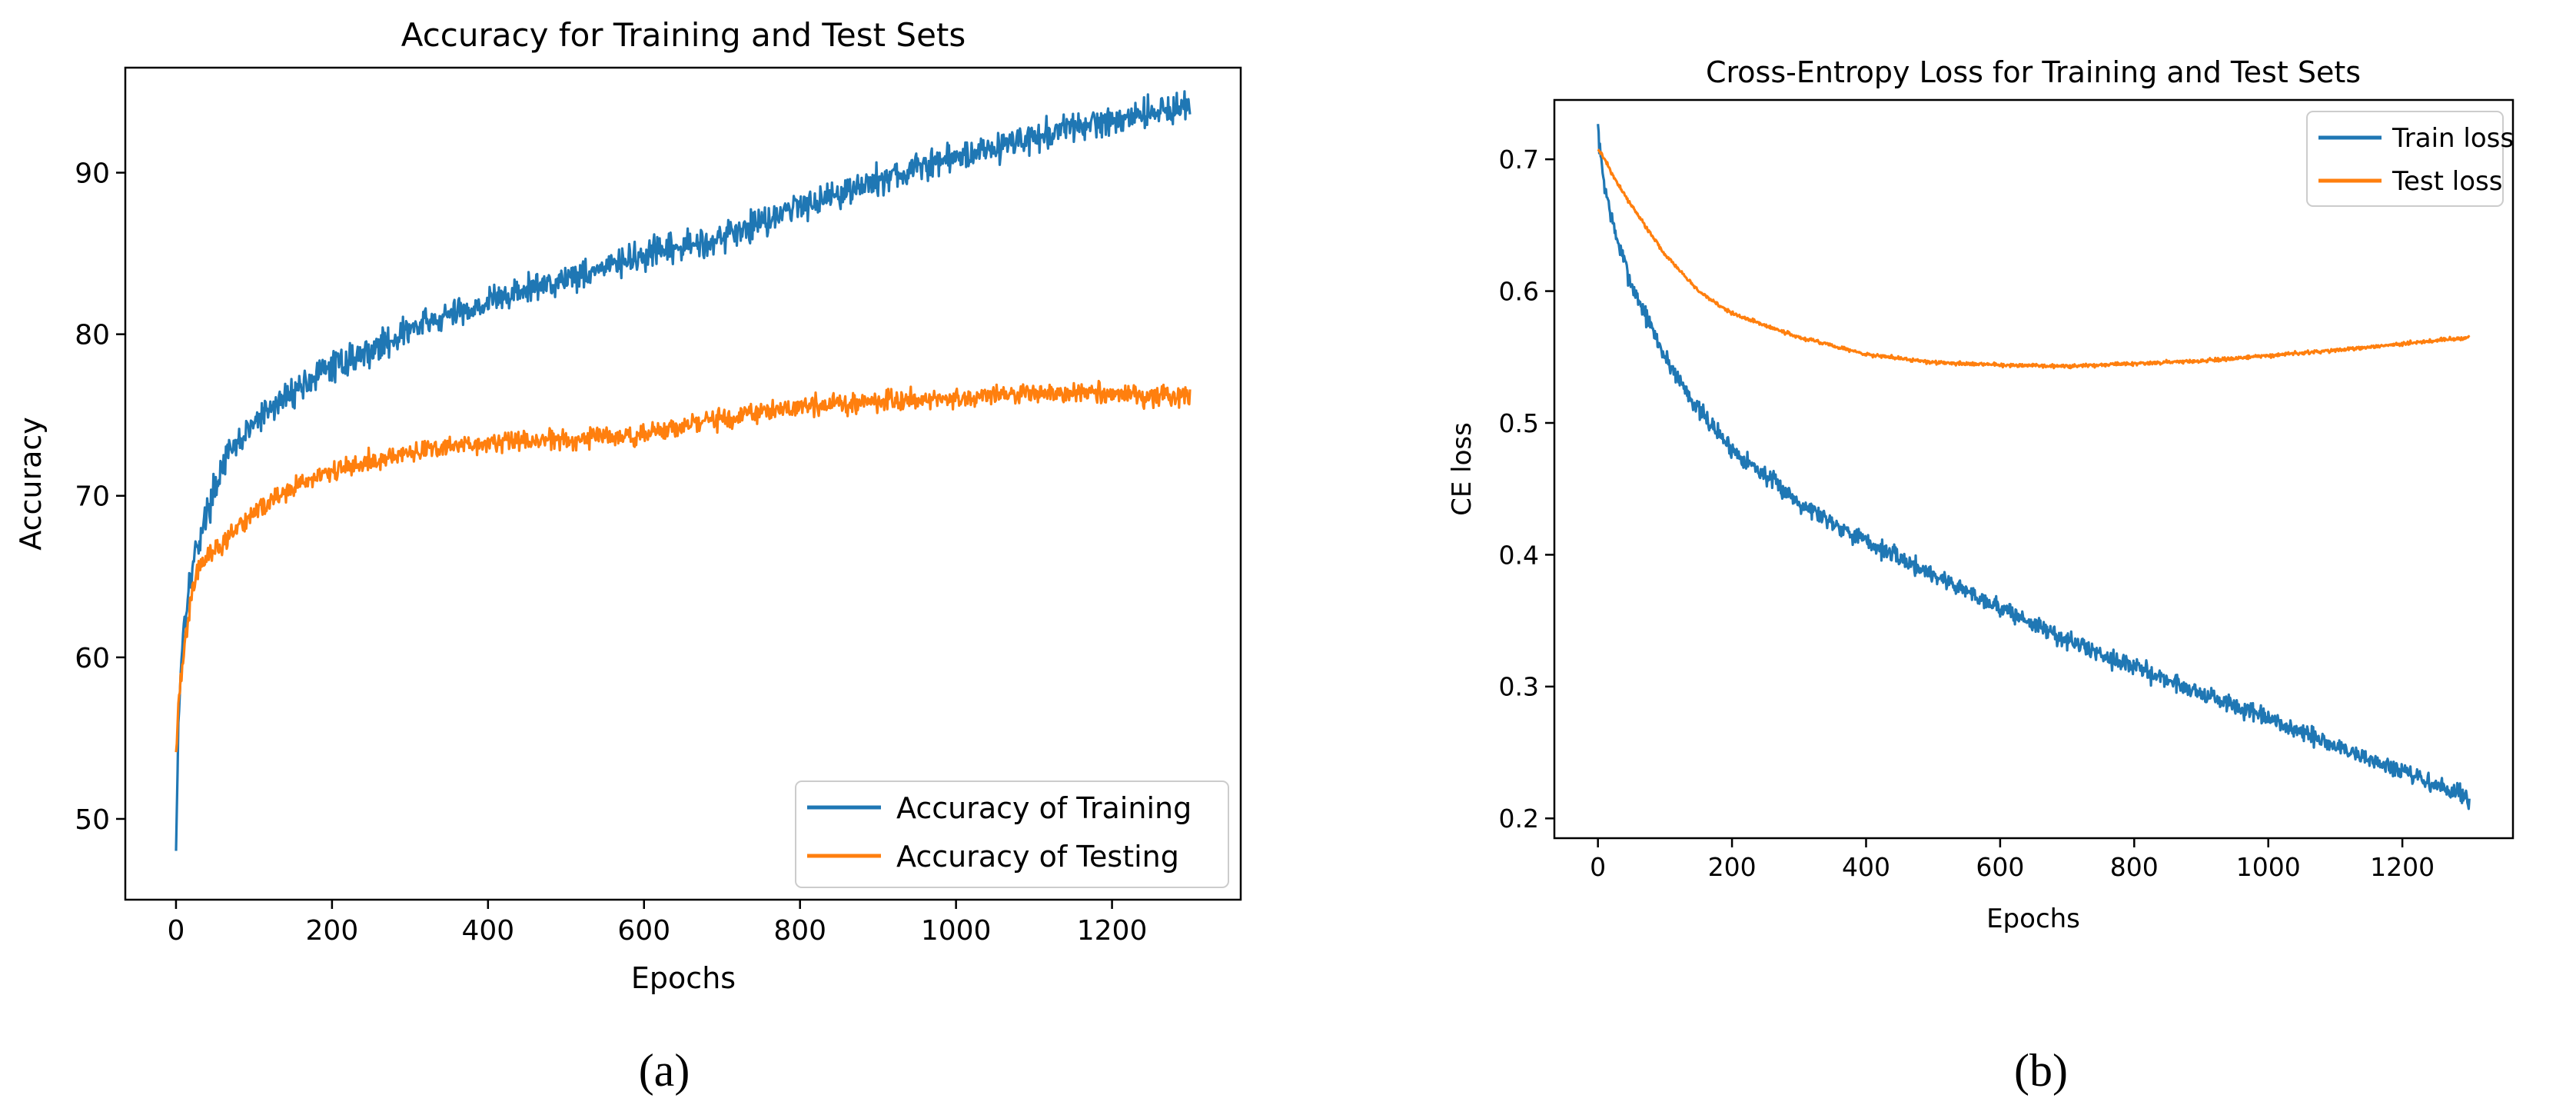 The height and width of the screenshot is (1115, 2576). Describe the element at coordinates (2447, 181) in the screenshot. I see `loss-legend-label-test: Test loss` at that location.